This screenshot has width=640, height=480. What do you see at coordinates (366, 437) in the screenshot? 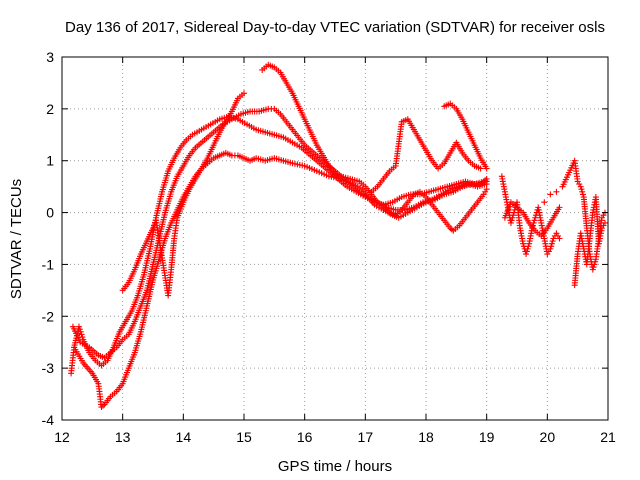
I see `x-tick-label: 17` at bounding box center [366, 437].